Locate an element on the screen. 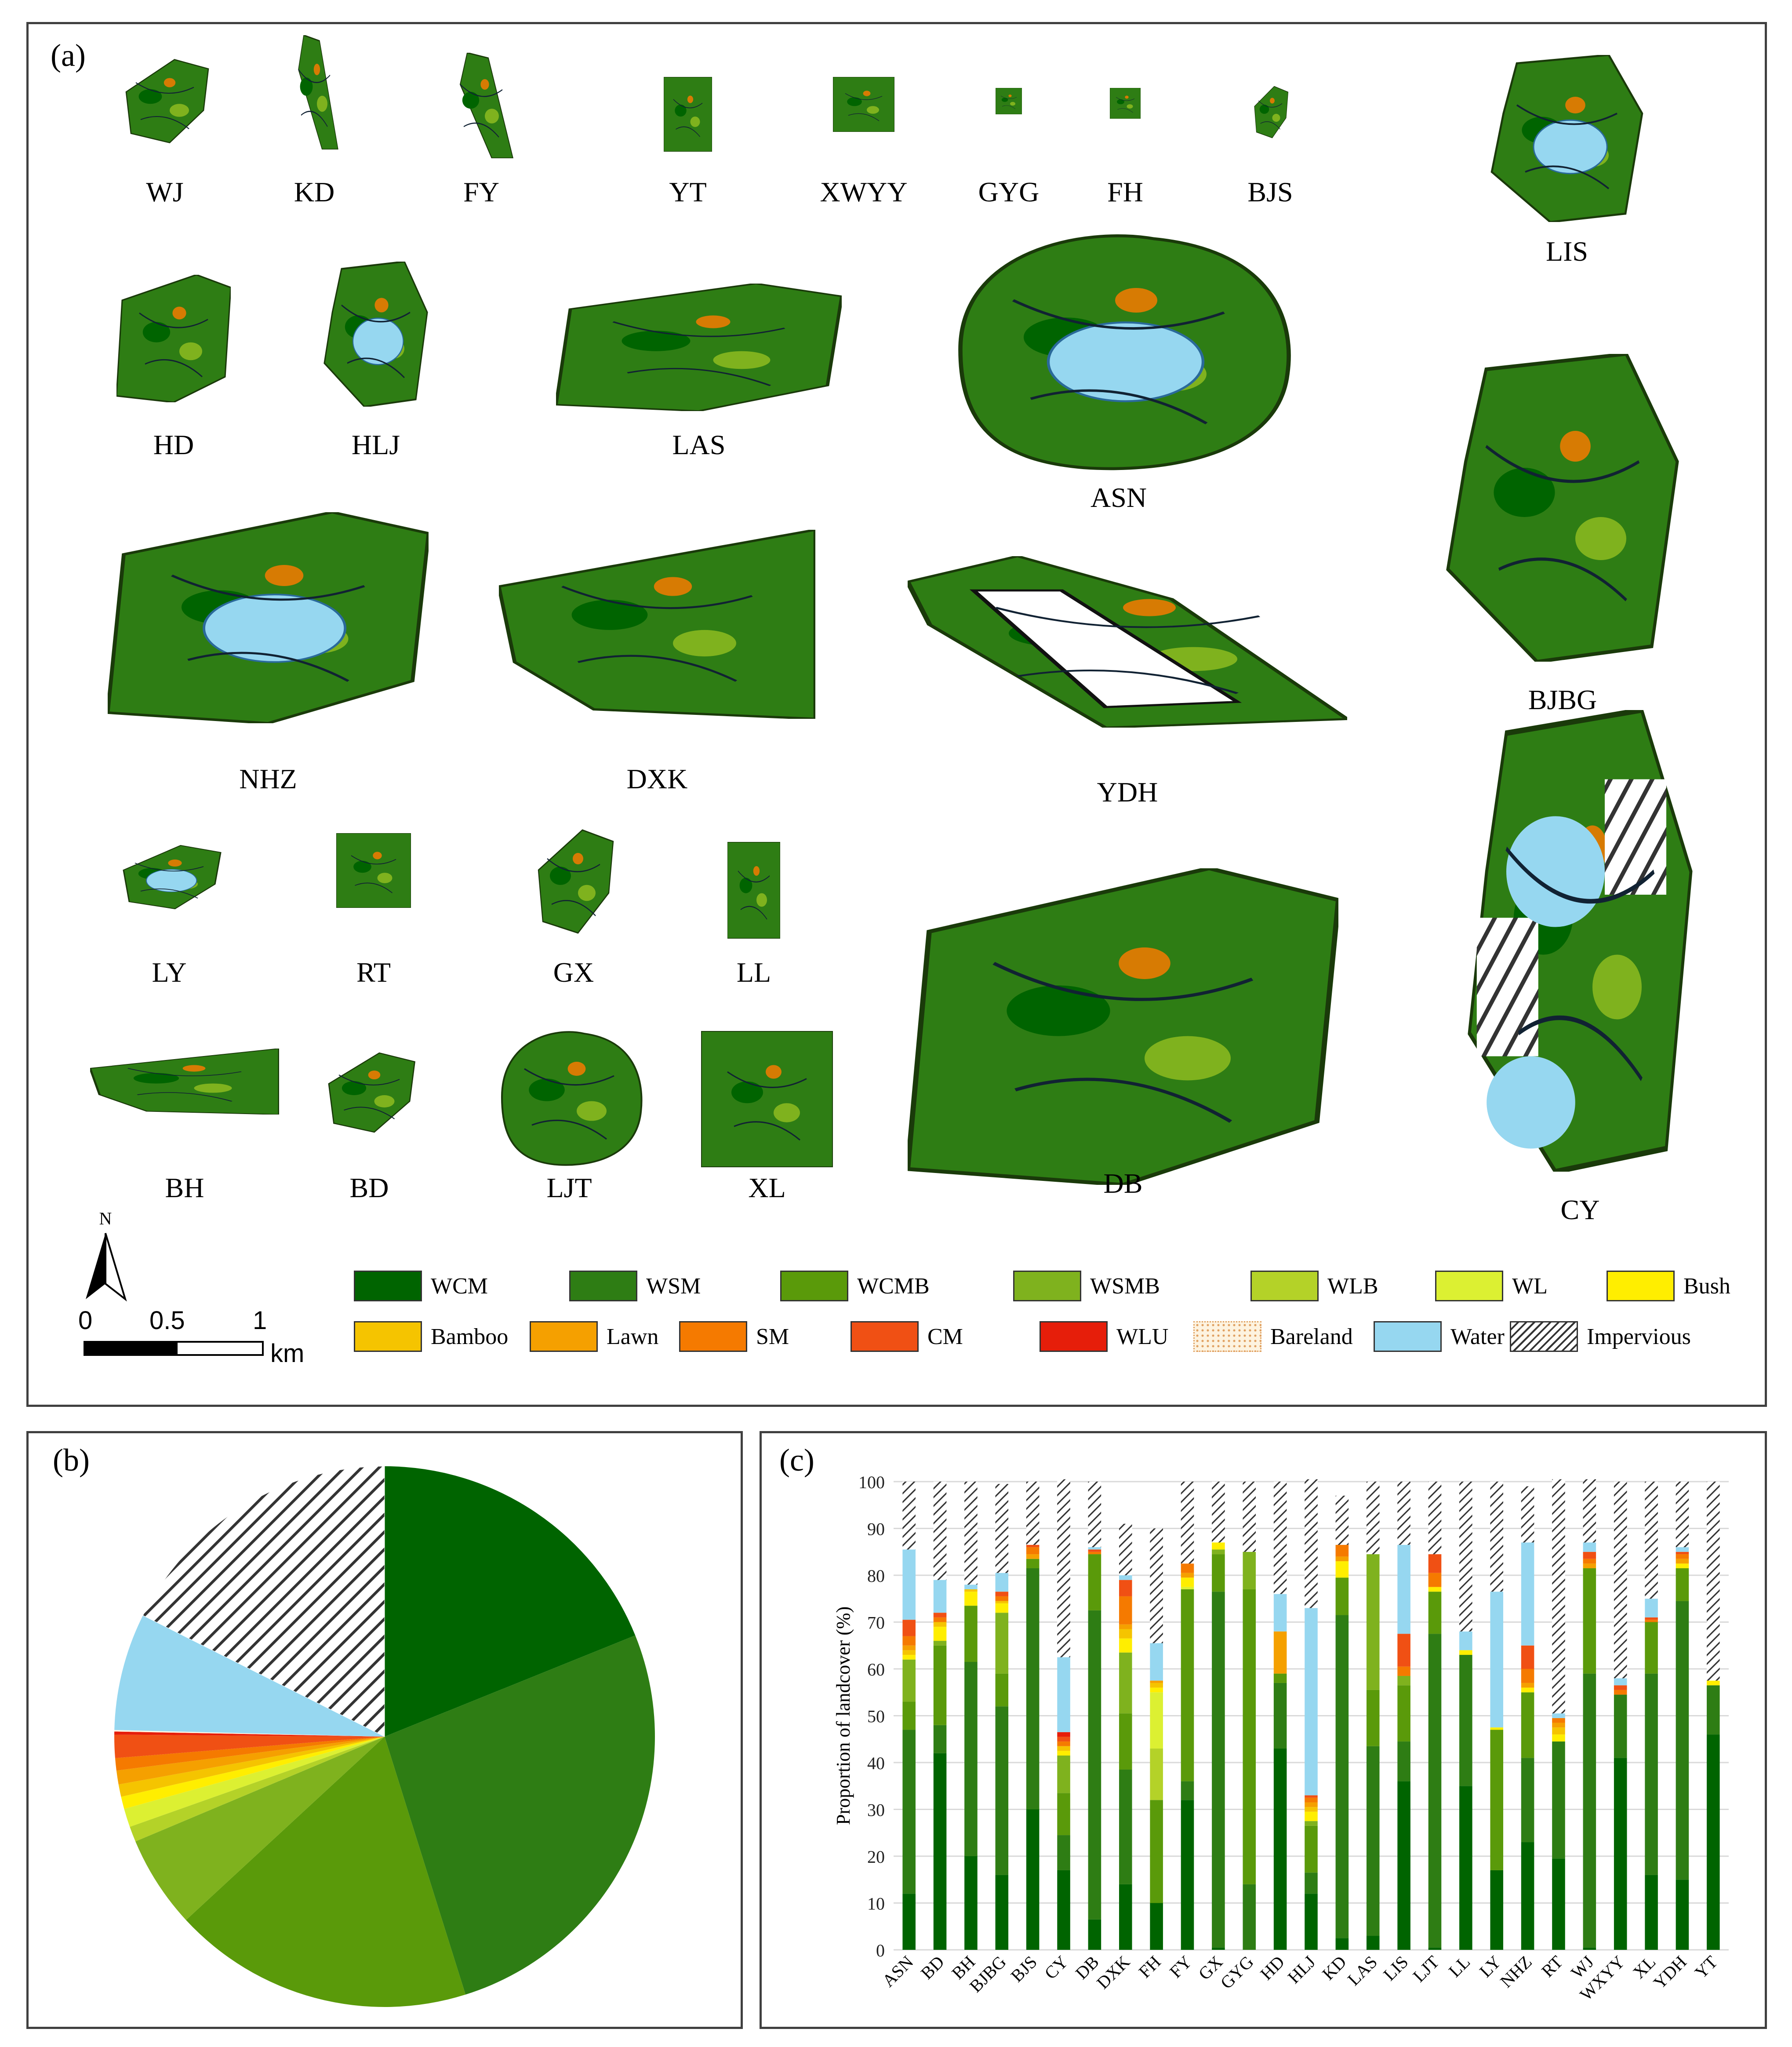 The width and height of the screenshot is (1792, 2047). park-label-ydh: YDH is located at coordinates (1127, 792).